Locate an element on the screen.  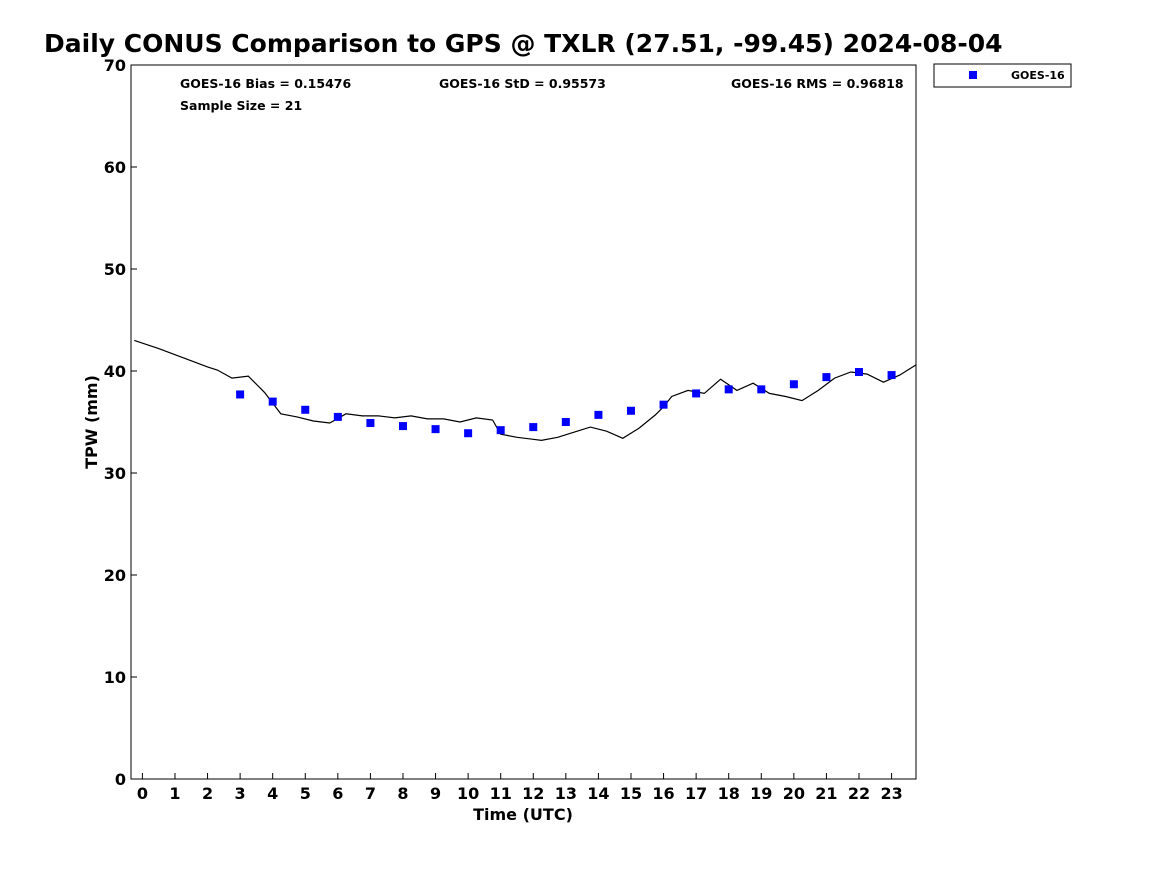
x-tick-label: 1 is located at coordinates (174, 793).